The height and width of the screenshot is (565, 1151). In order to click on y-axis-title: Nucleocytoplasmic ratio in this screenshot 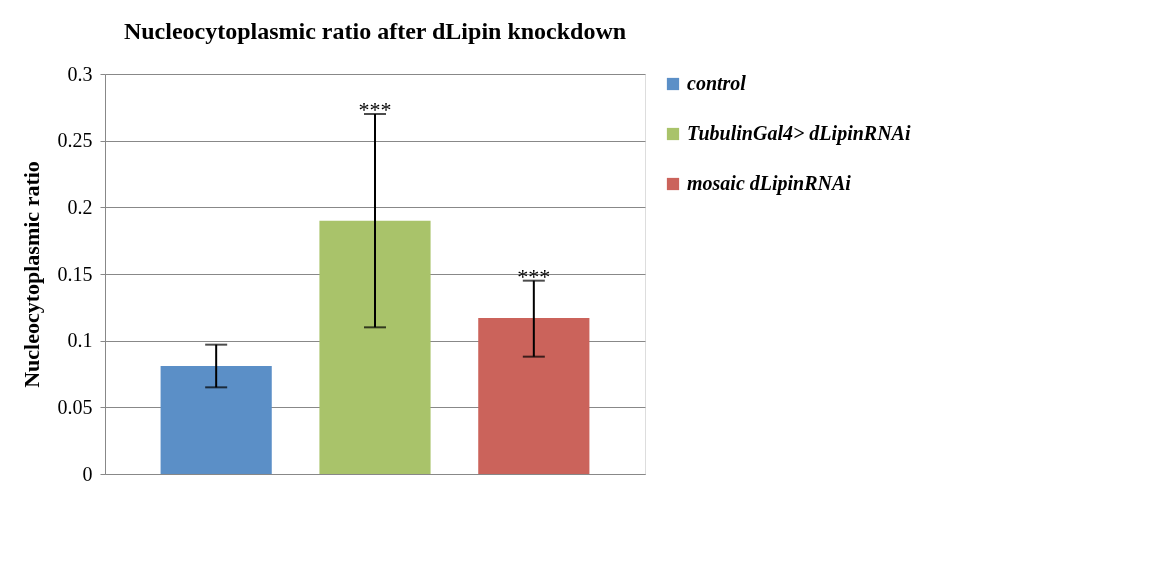, I will do `click(31, 274)`.